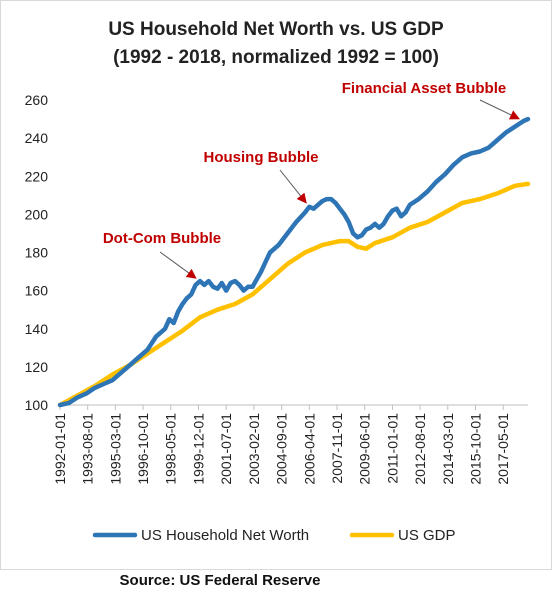 Image resolution: width=552 pixels, height=608 pixels. What do you see at coordinates (143, 449) in the screenshot?
I see `x-tick-label: 1996-10-01` at bounding box center [143, 449].